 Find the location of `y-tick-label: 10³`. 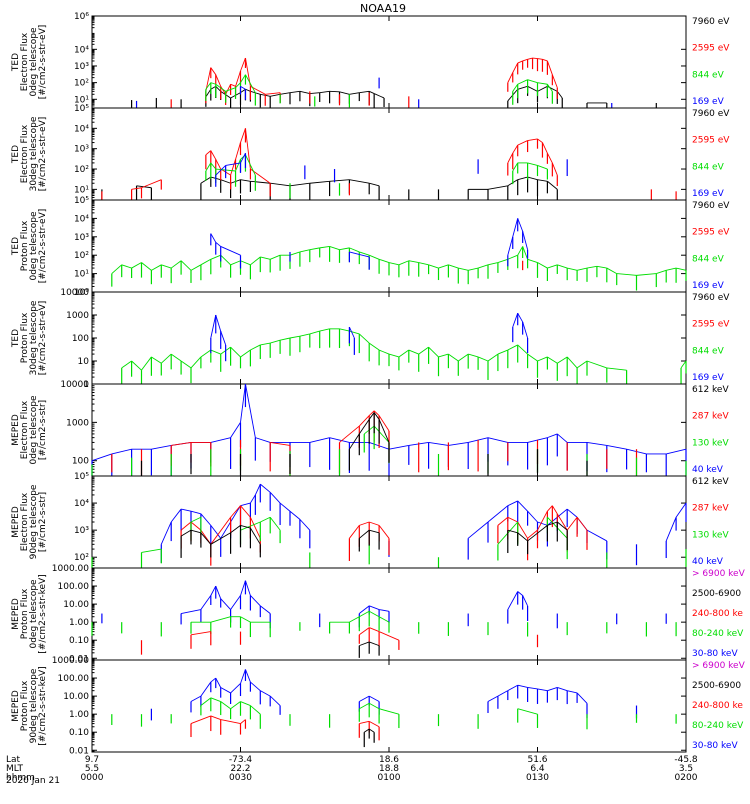

y-tick-label: 10³ is located at coordinates (81, 67).